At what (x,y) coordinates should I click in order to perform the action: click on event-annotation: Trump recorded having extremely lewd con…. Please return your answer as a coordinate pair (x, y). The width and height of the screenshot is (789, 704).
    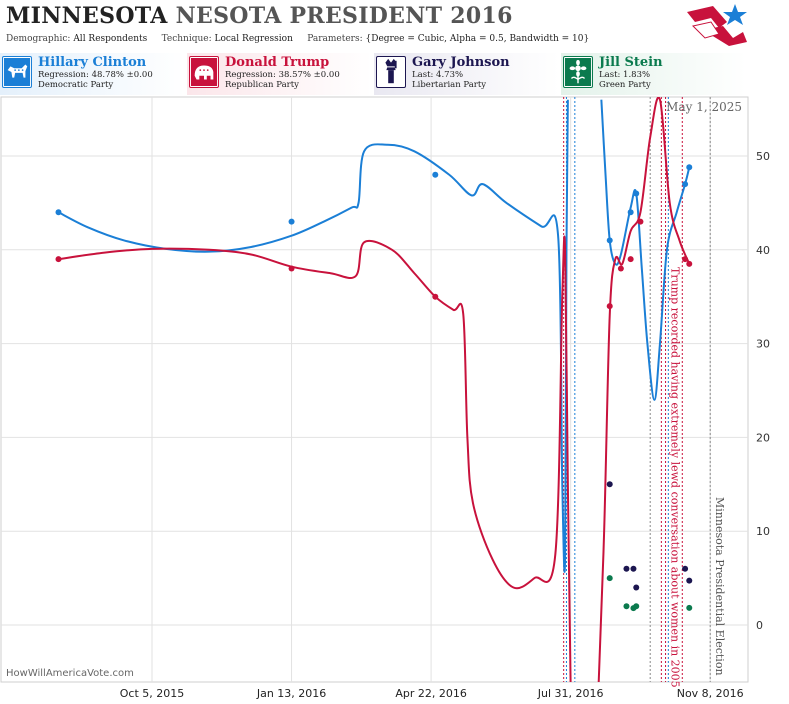
    Looking at the image, I should click on (675, 477).